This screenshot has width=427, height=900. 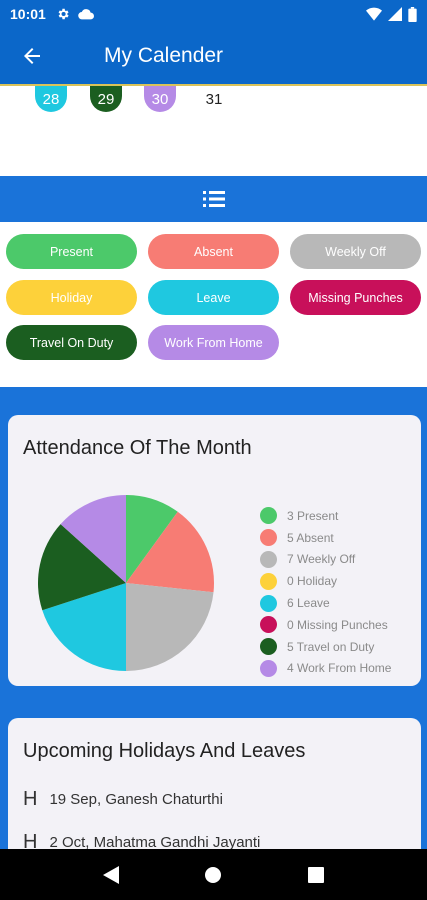 What do you see at coordinates (355, 297) in the screenshot?
I see `legend-chip-missing-punches: Missing Punches` at bounding box center [355, 297].